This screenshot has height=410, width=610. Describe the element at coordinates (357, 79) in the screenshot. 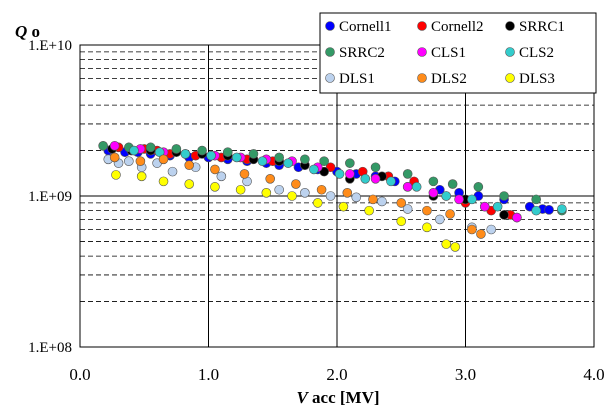

I see `legend-label: DLS1` at that location.